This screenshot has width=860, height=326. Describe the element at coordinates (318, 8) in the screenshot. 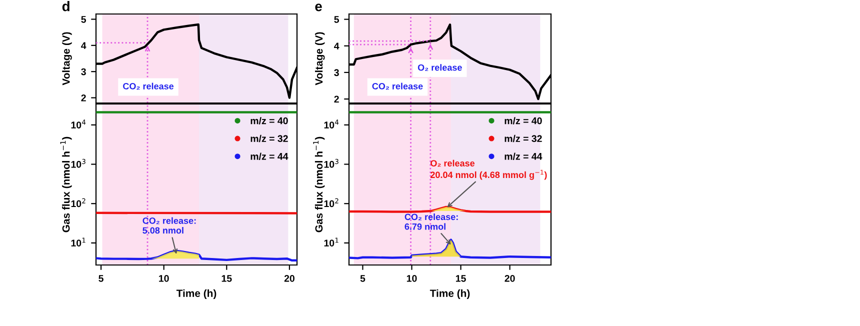

I see `chart-title: e` at that location.